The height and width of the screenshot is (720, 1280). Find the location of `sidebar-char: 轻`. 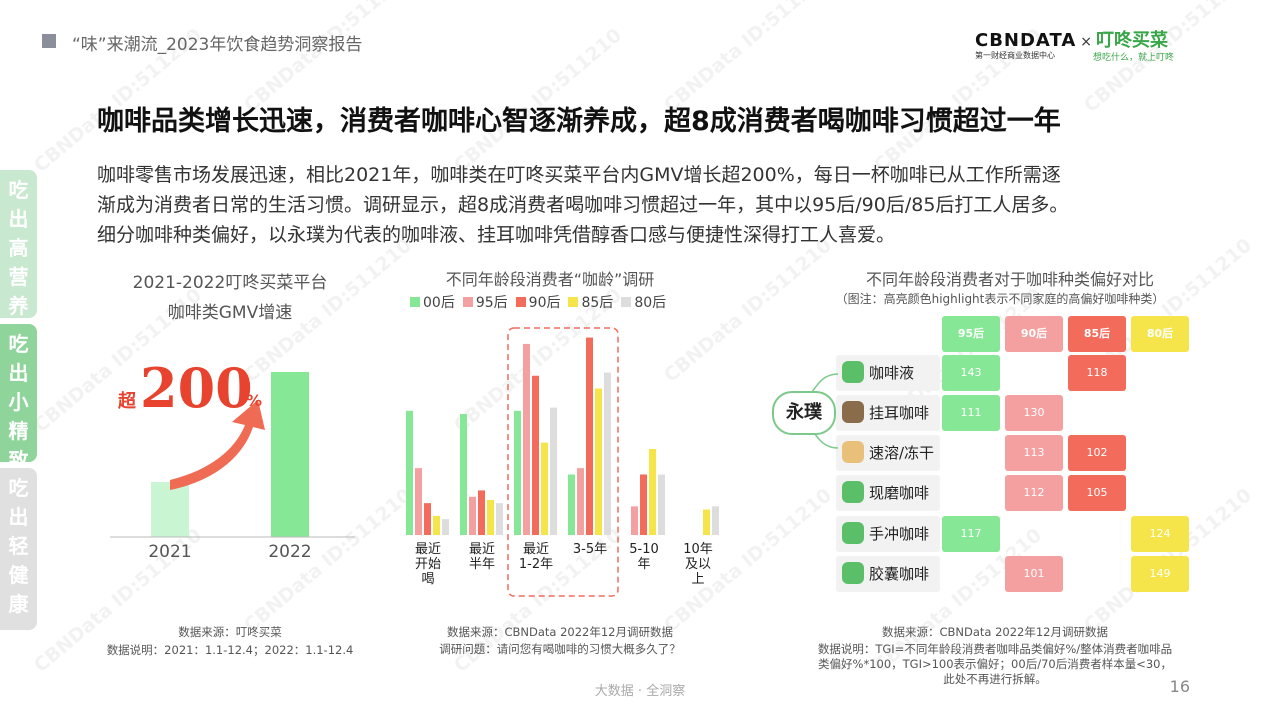

sidebar-char: 轻 is located at coordinates (18, 546).